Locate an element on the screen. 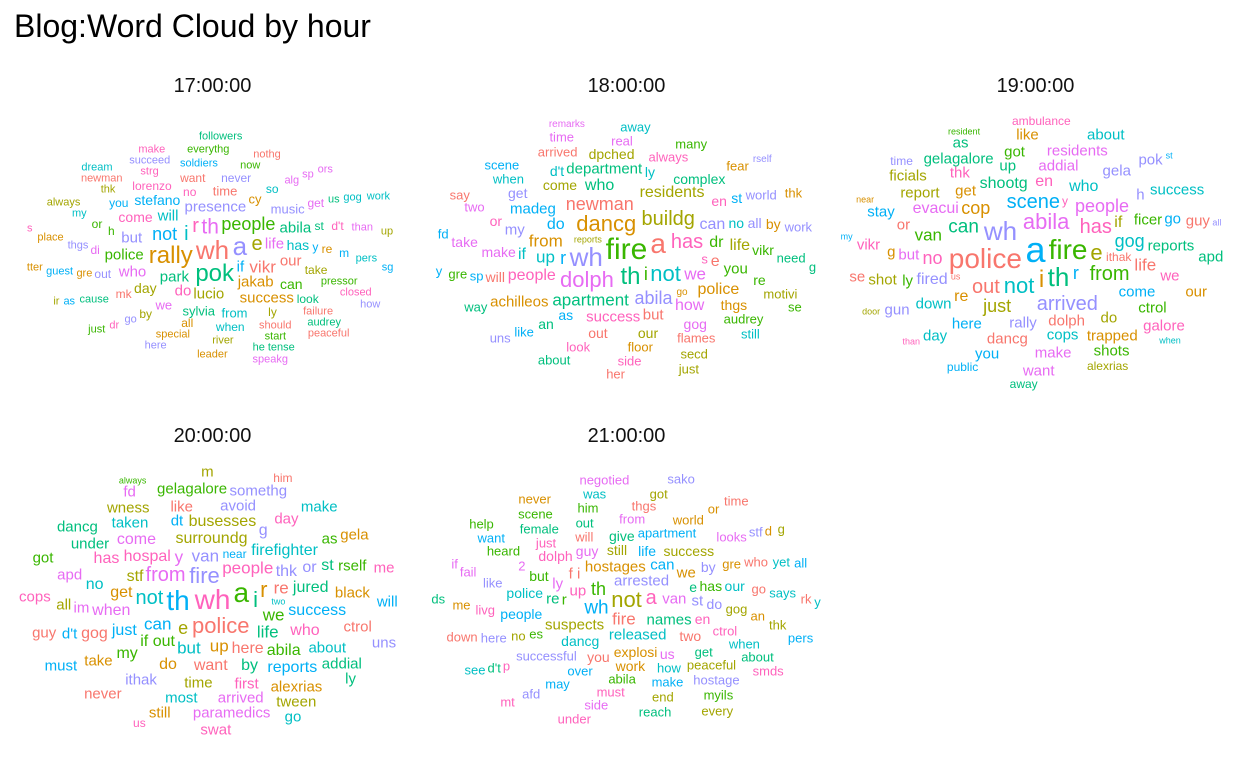 The height and width of the screenshot is (768, 1248). word: got is located at coordinates (1014, 152).